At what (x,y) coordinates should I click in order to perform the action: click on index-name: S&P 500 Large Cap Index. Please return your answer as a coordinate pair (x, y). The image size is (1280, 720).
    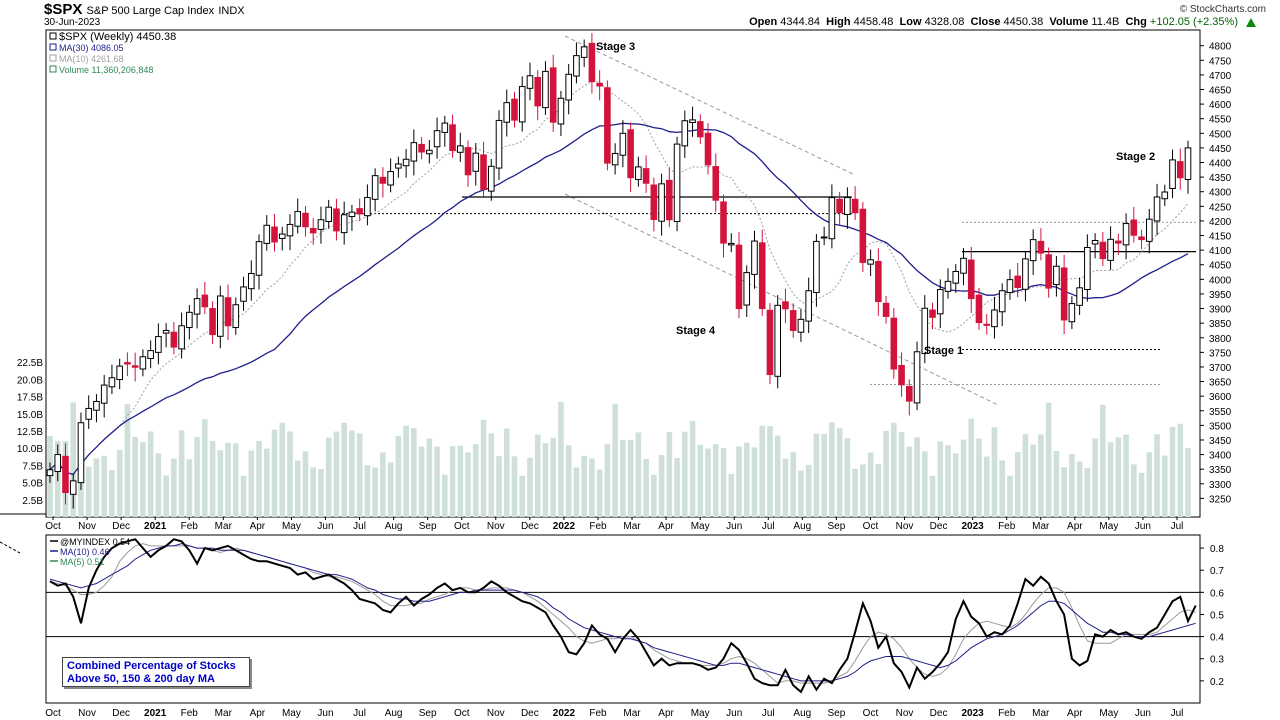
    Looking at the image, I should click on (150, 11).